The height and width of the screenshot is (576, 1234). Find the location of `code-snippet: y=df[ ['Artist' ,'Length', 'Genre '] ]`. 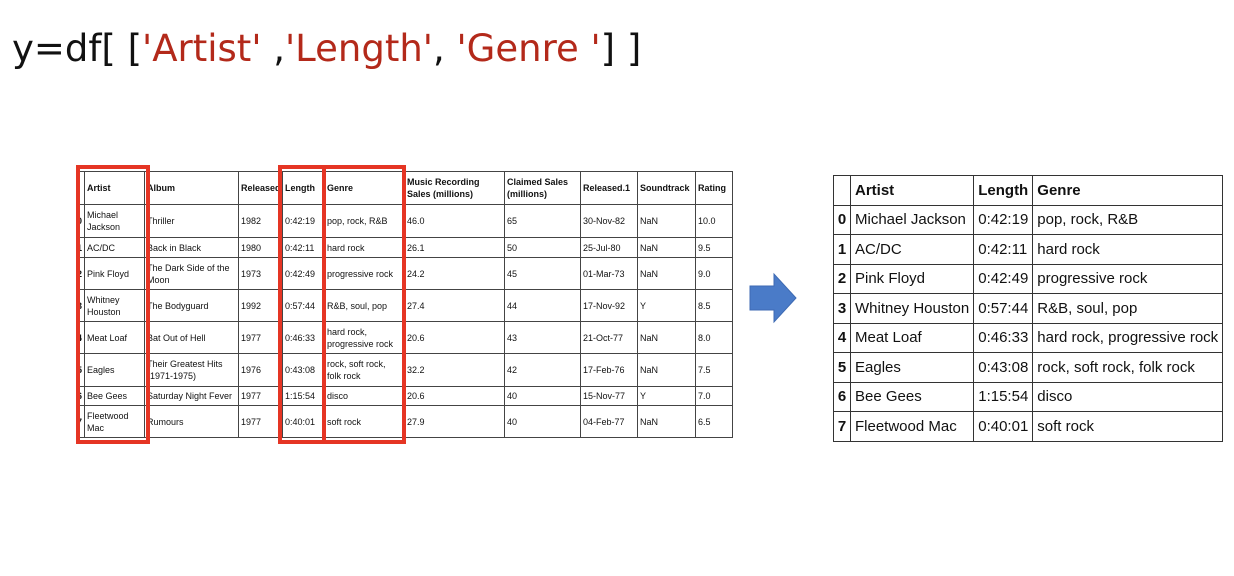

code-snippet: y=df[ ['Artist' ,'Length', 'Genre '] ] is located at coordinates (326, 49).